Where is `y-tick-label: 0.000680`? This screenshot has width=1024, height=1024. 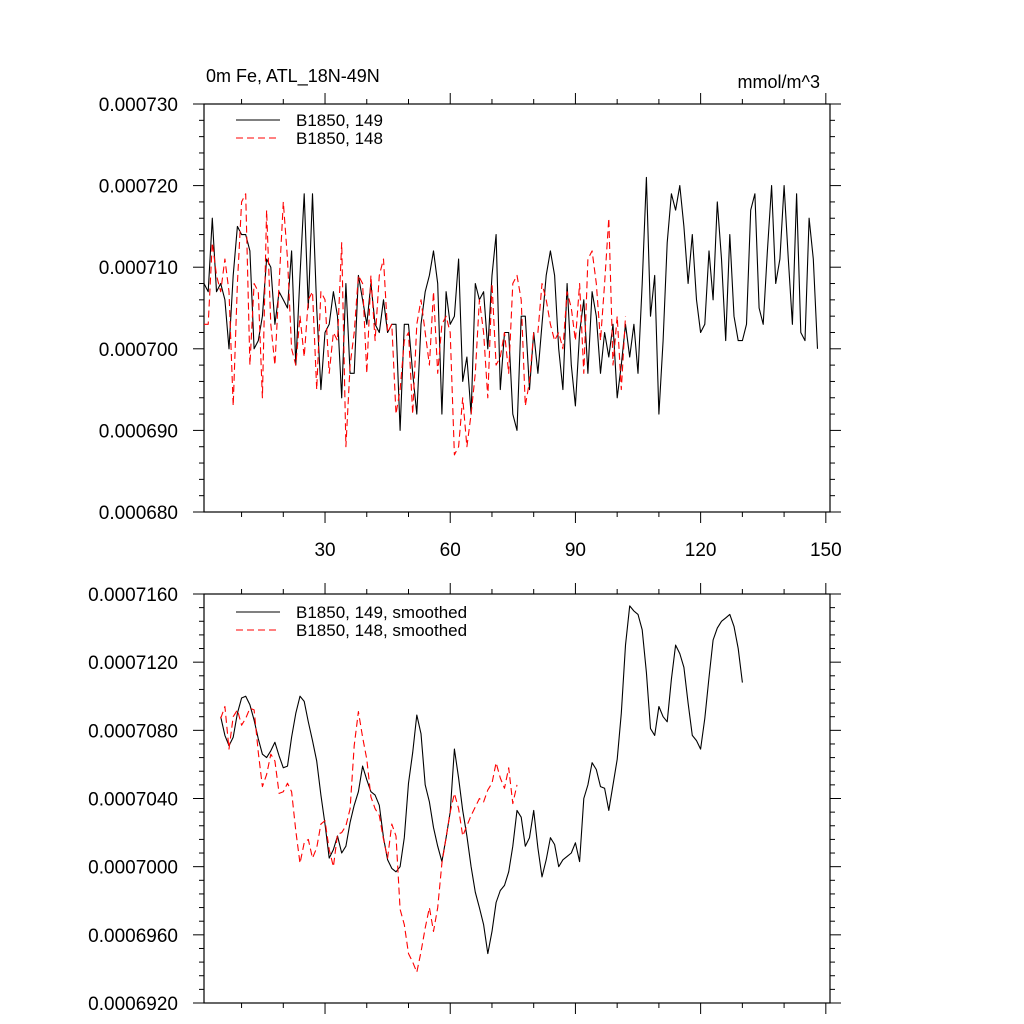
y-tick-label: 0.000680 is located at coordinates (138, 513).